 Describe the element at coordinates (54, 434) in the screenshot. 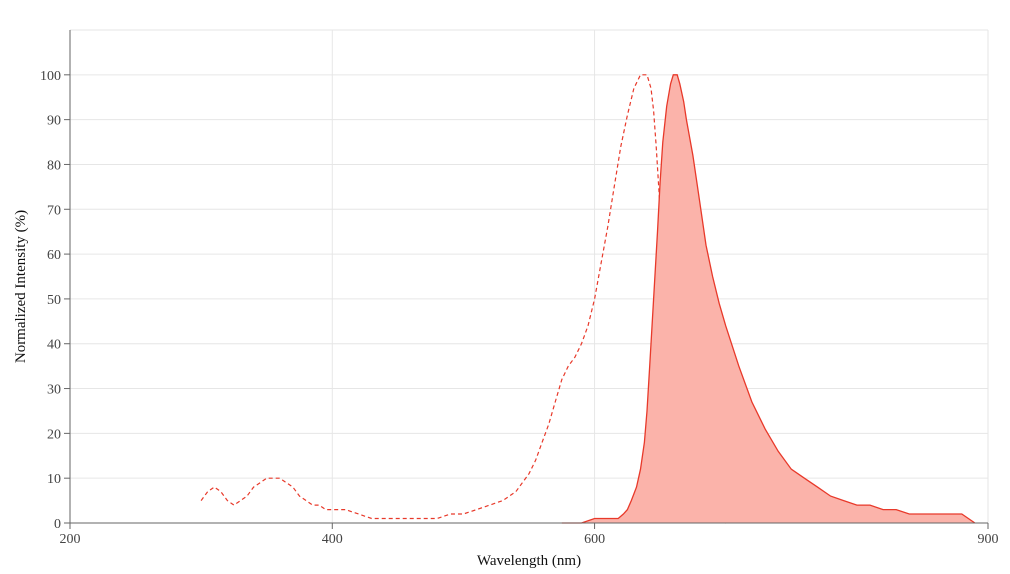

I see `y-tick-label: 20` at that location.